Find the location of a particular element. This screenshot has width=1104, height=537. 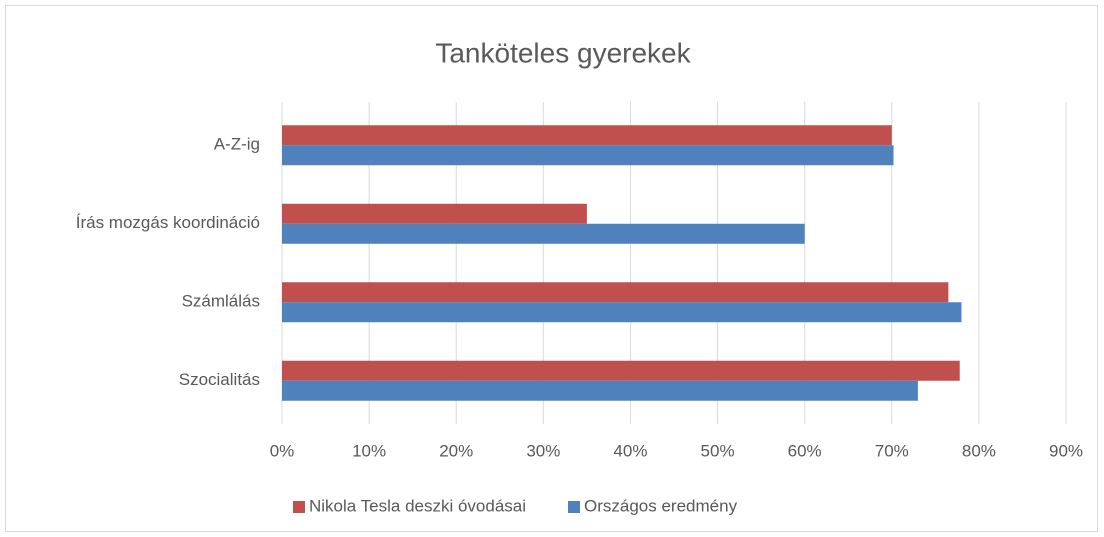

x-tick-label: 30% is located at coordinates (543, 450).